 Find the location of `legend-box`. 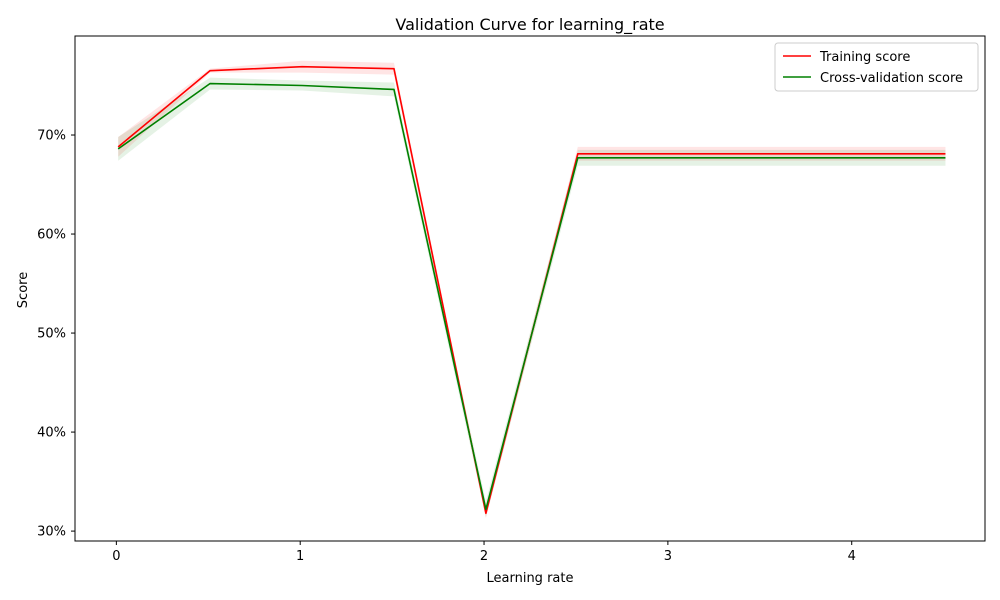

legend-box is located at coordinates (876, 67).